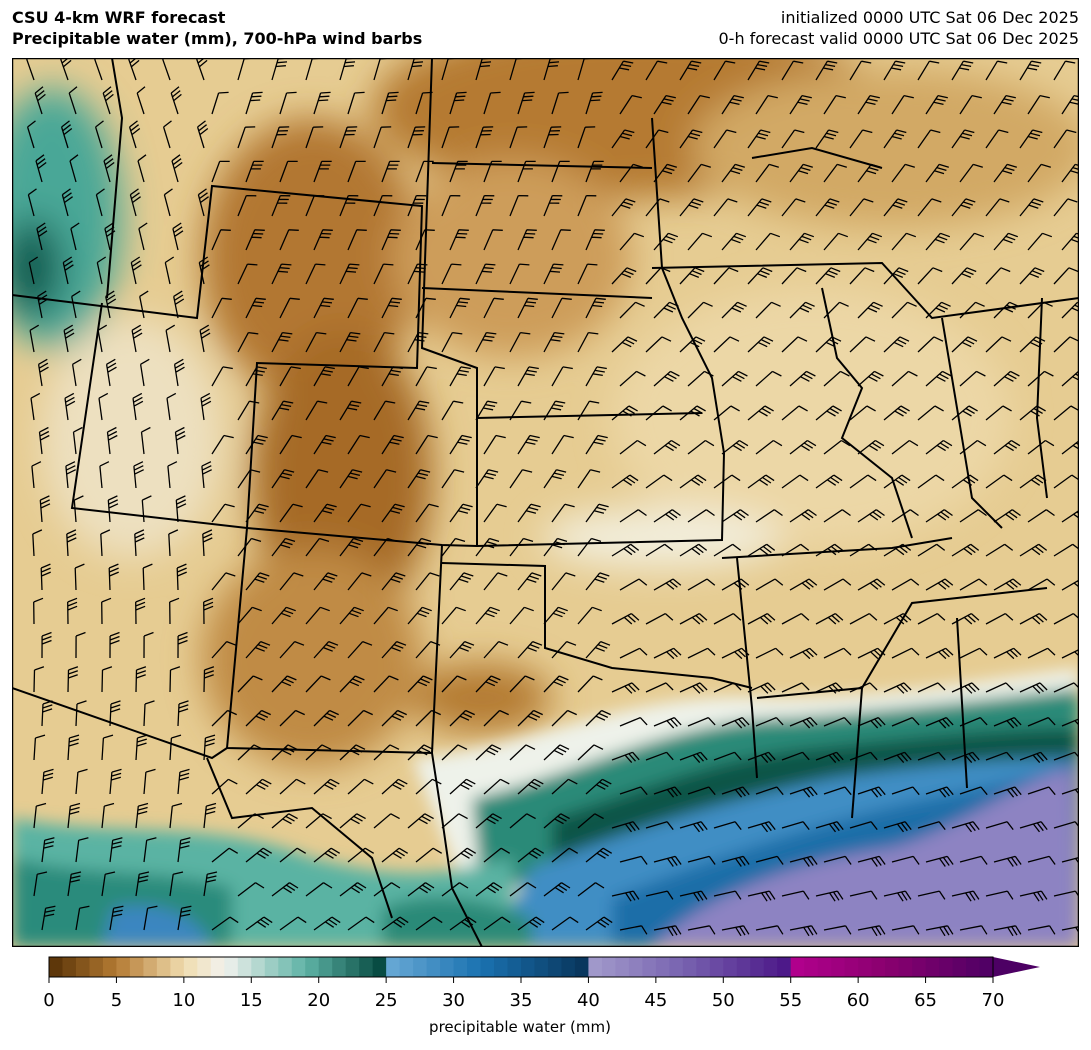 The width and height of the screenshot is (1091, 1050). I want to click on colorbar-tick-label: 0, so click(48, 1000).